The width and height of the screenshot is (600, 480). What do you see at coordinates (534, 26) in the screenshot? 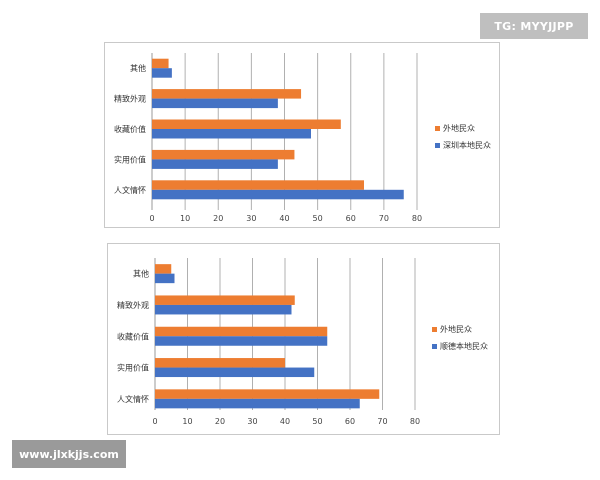
I see `watermark-top: TG: MYYJJPP` at bounding box center [534, 26].